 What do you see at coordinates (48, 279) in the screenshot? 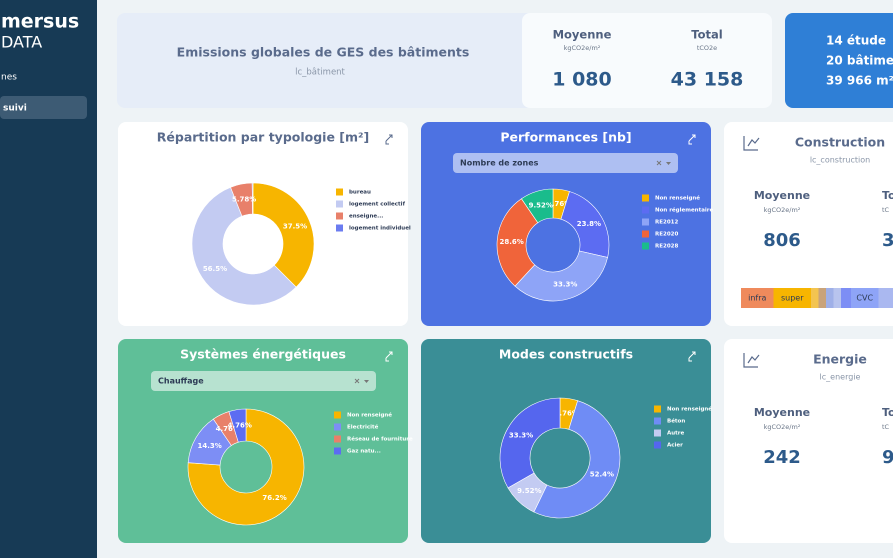
I see `sidebar` at bounding box center [48, 279].